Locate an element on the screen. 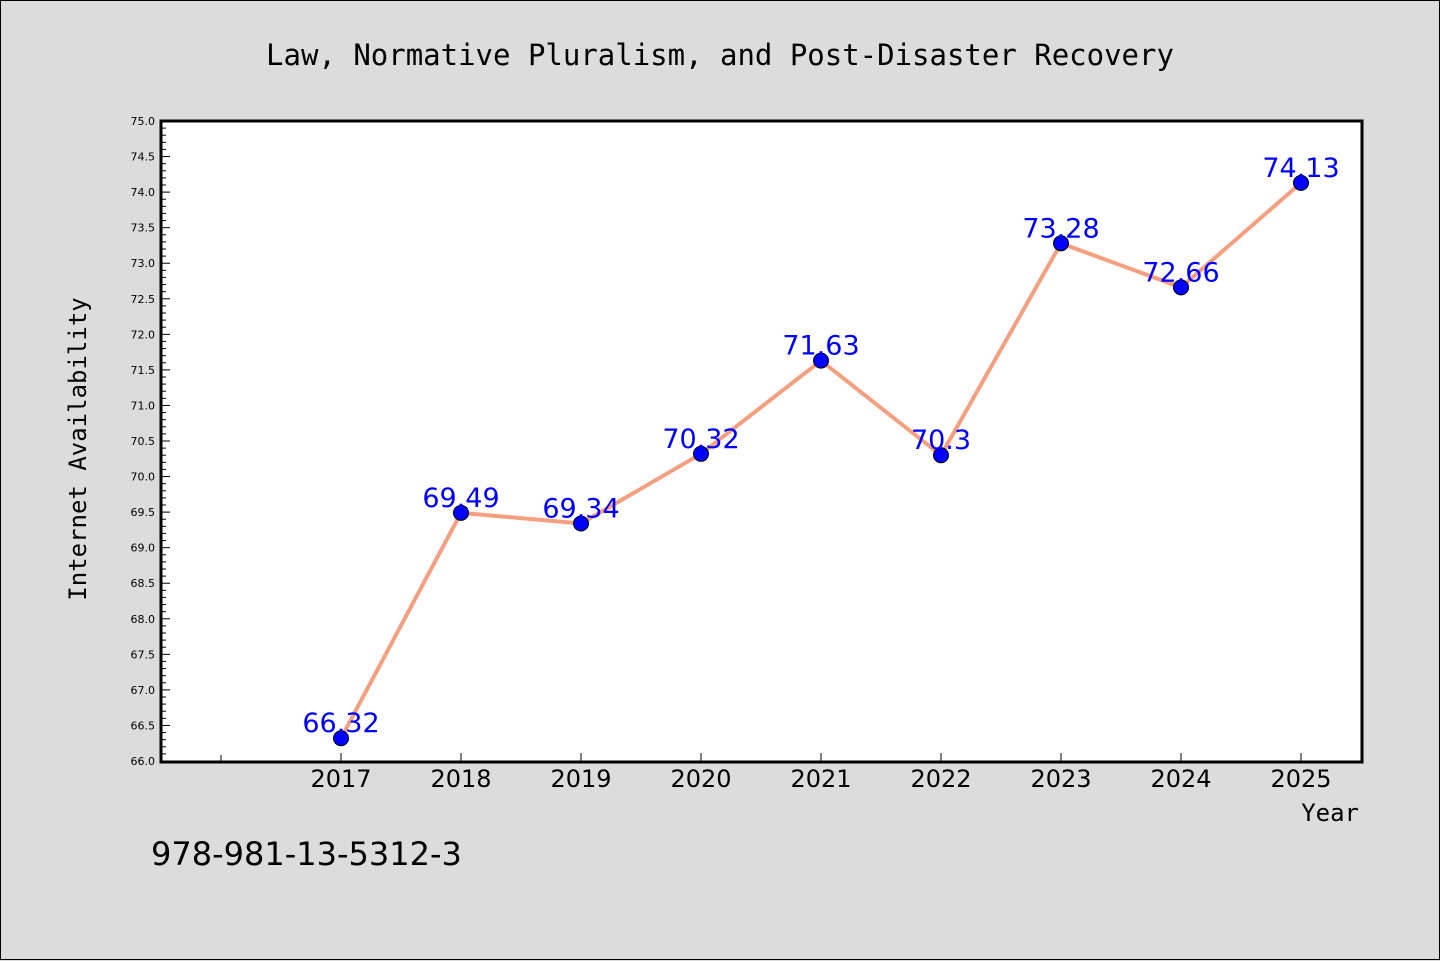 Image resolution: width=1440 pixels, height=961 pixels. y-tick-label: 71.5 is located at coordinates (143, 370).